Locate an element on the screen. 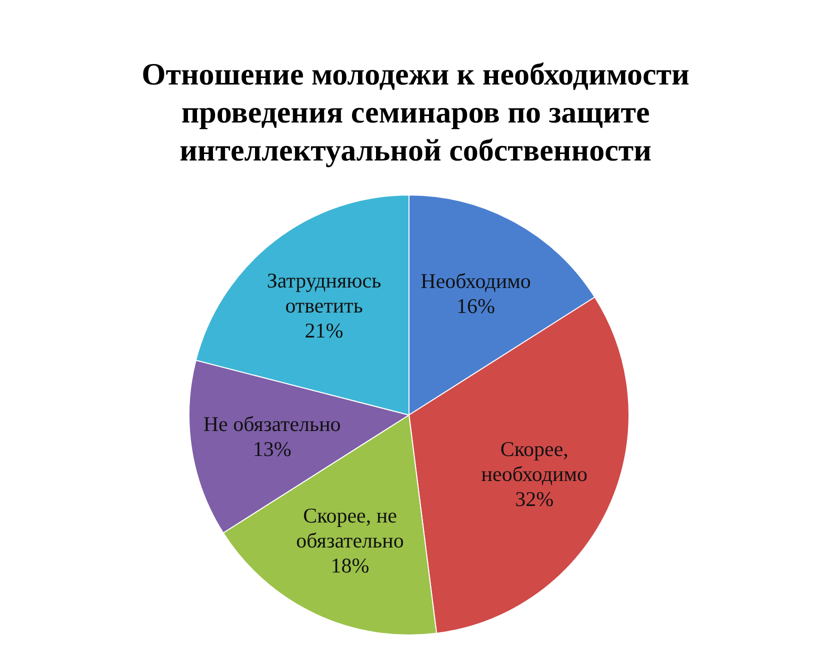  slice-label: Необходимо is located at coordinates (475, 281).